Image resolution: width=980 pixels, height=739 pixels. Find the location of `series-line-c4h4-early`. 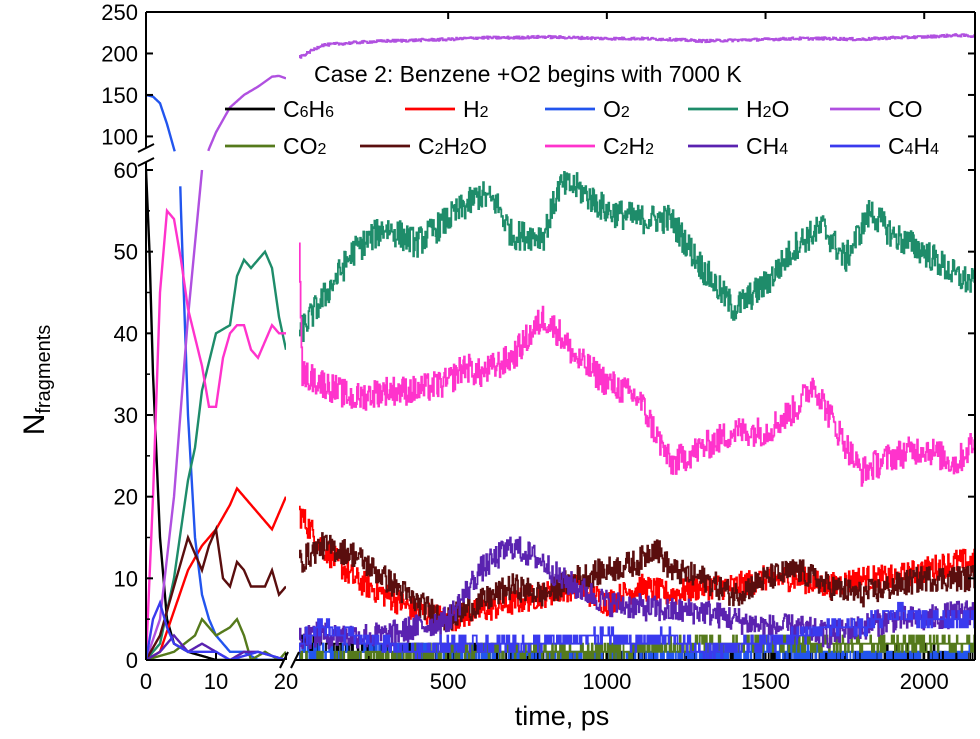

series-line-c4h4-early is located at coordinates (216, 629).